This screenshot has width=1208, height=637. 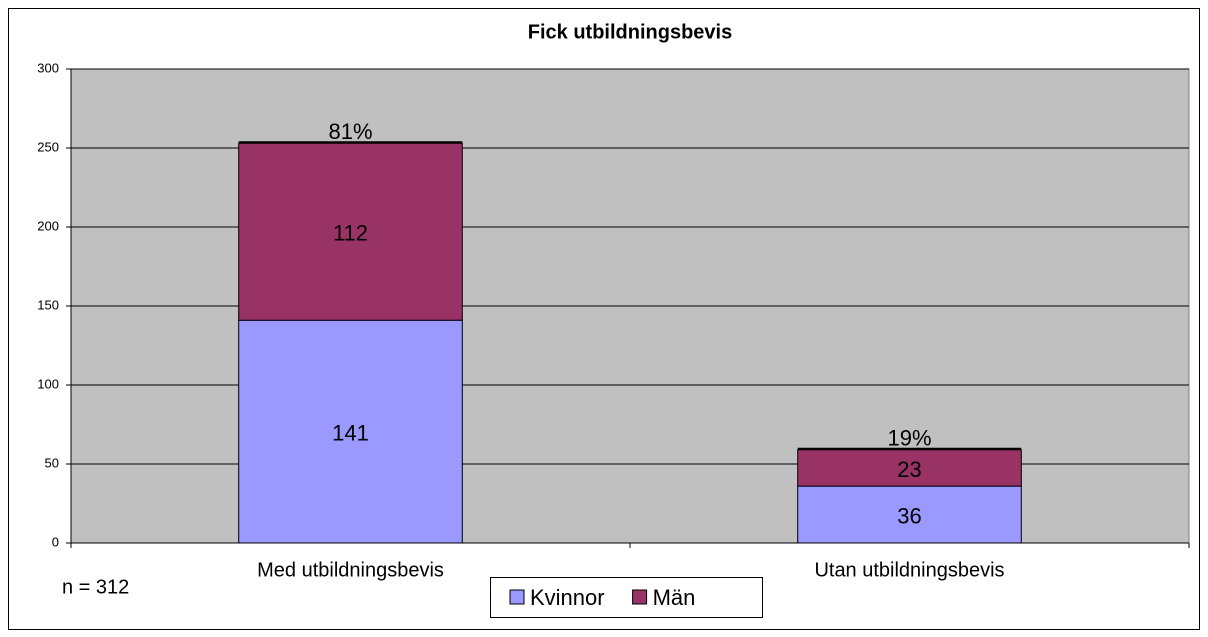 I want to click on total-label: 81%, so click(x=350, y=131).